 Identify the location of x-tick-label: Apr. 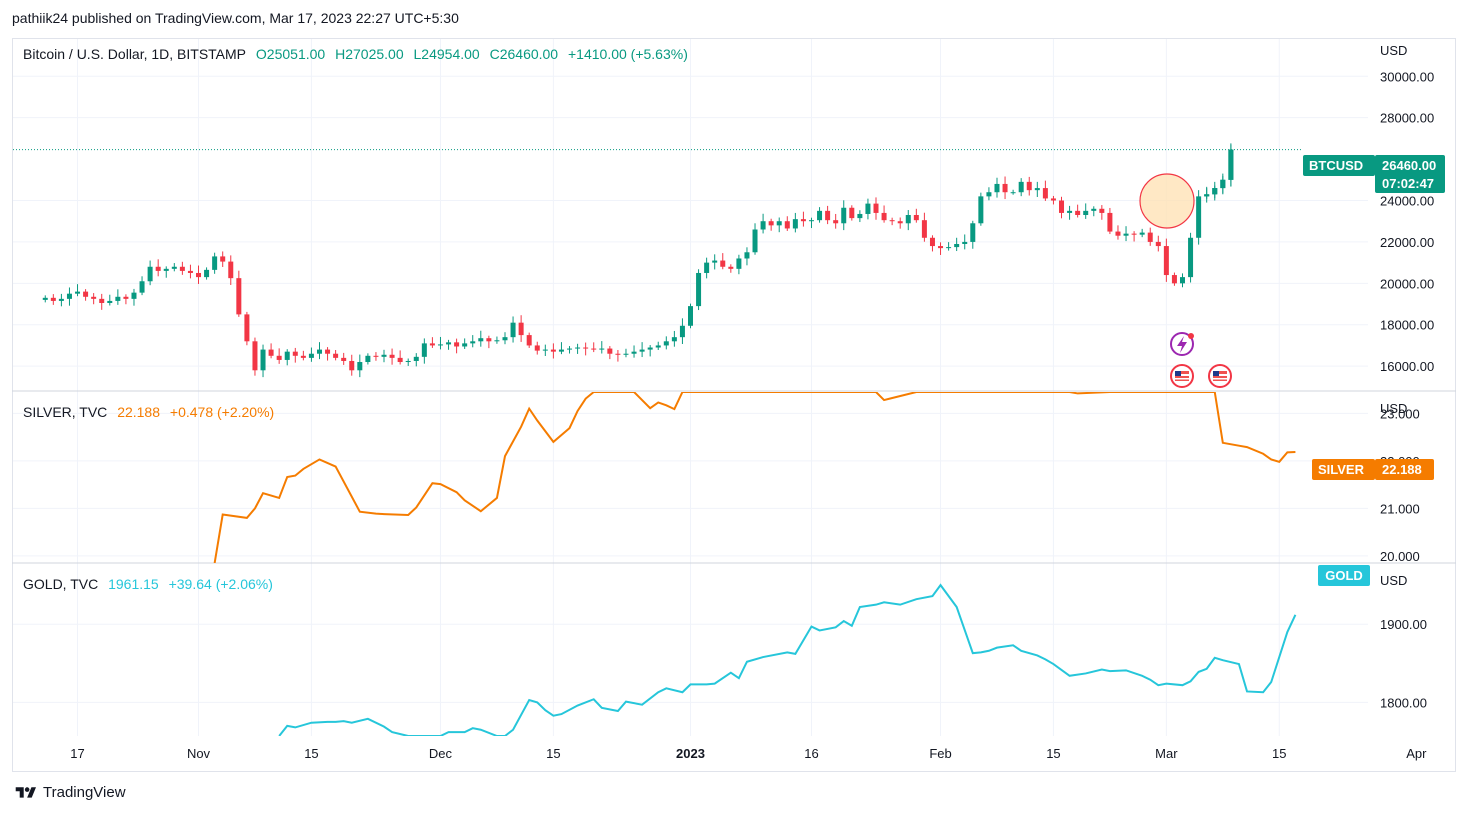
(1416, 753).